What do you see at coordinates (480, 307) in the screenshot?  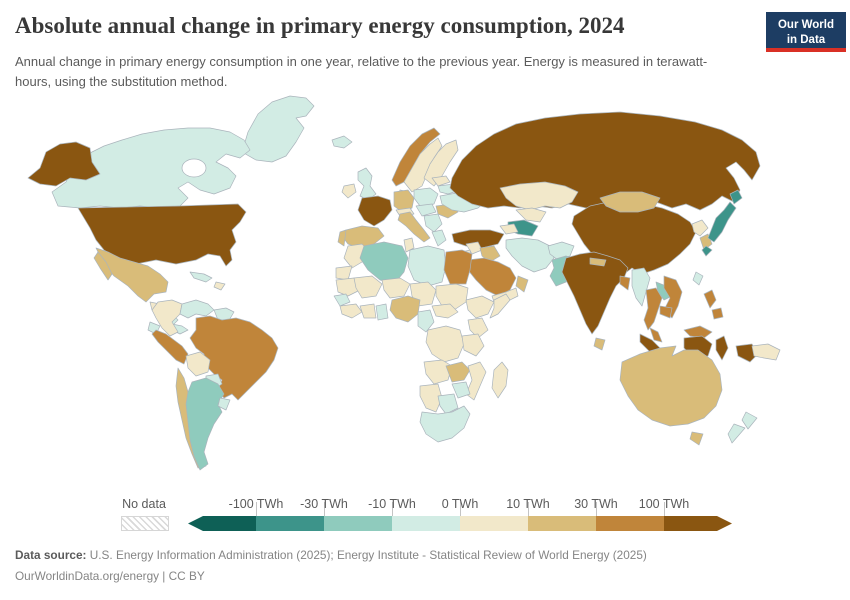 I see `country-ethiopia` at bounding box center [480, 307].